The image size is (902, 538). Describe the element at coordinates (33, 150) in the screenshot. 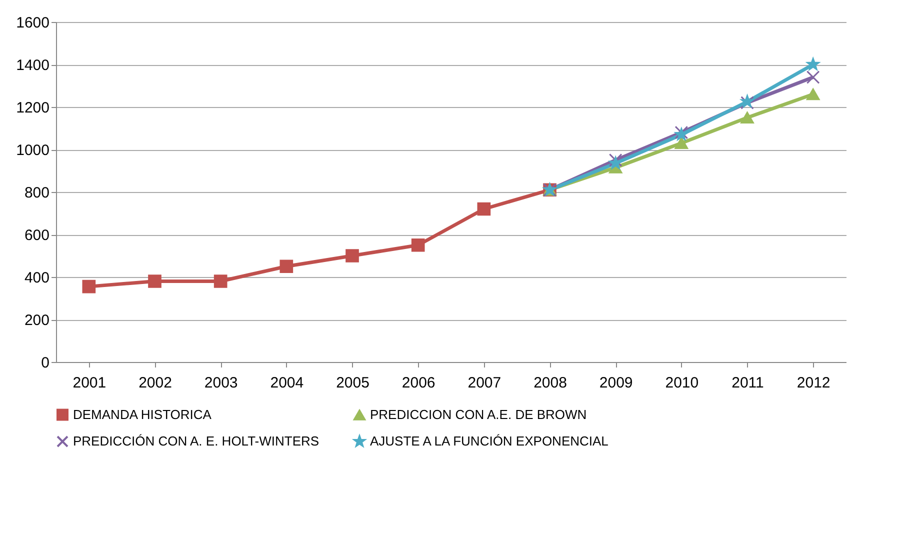

I see `y-tick-label: 1000` at that location.